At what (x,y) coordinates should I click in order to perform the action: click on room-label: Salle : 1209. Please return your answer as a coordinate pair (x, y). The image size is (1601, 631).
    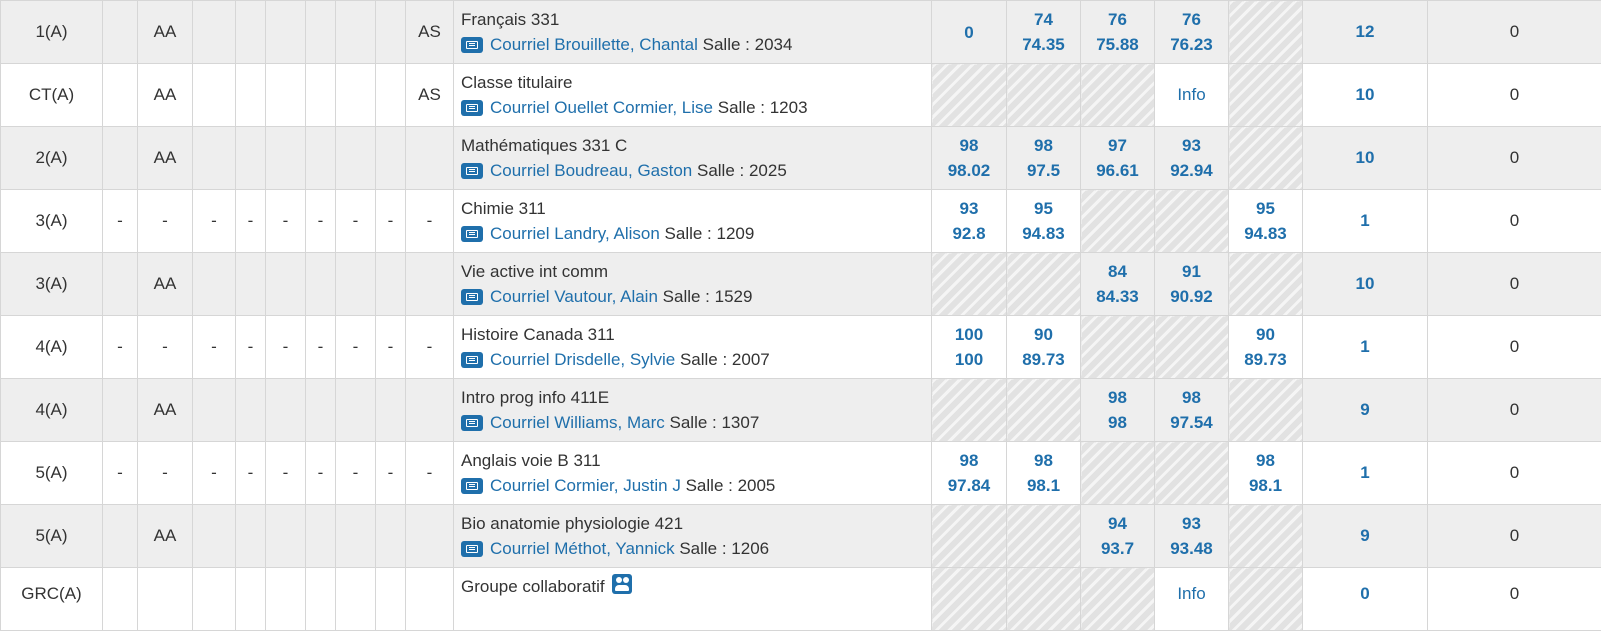
    Looking at the image, I should click on (710, 233).